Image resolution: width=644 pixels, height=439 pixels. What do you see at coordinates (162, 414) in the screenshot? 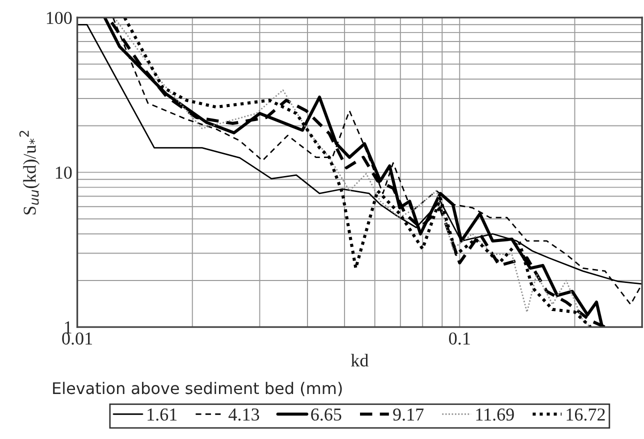
I see `legend-label: 1.61` at bounding box center [162, 414].